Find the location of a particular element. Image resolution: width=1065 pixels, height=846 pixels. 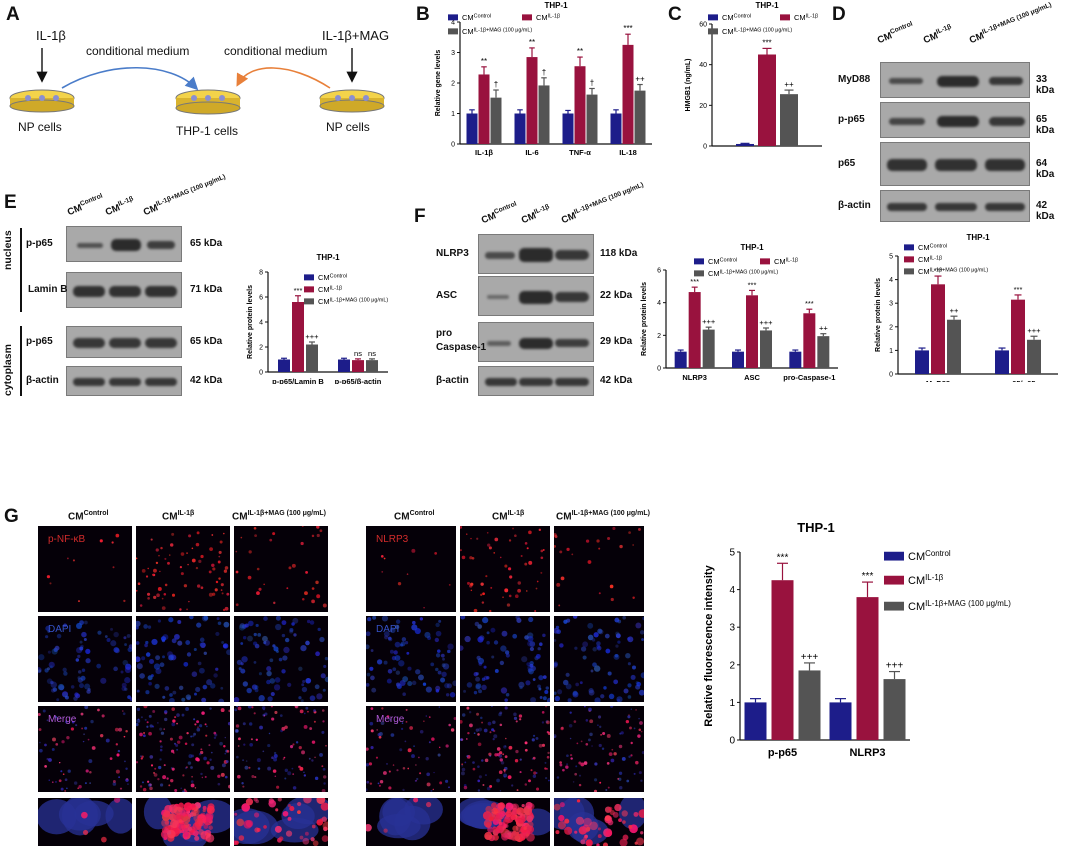

panel-a-right-title: IL-1β+MAG is located at coordinates (356, 35).